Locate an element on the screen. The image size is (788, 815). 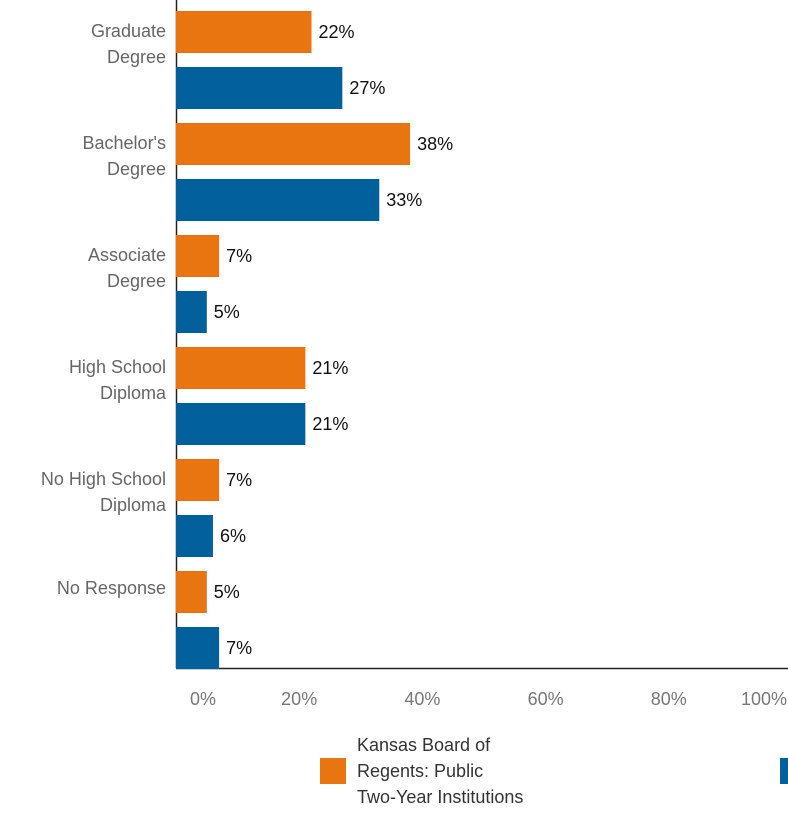
value-label: 6% is located at coordinates (233, 536).